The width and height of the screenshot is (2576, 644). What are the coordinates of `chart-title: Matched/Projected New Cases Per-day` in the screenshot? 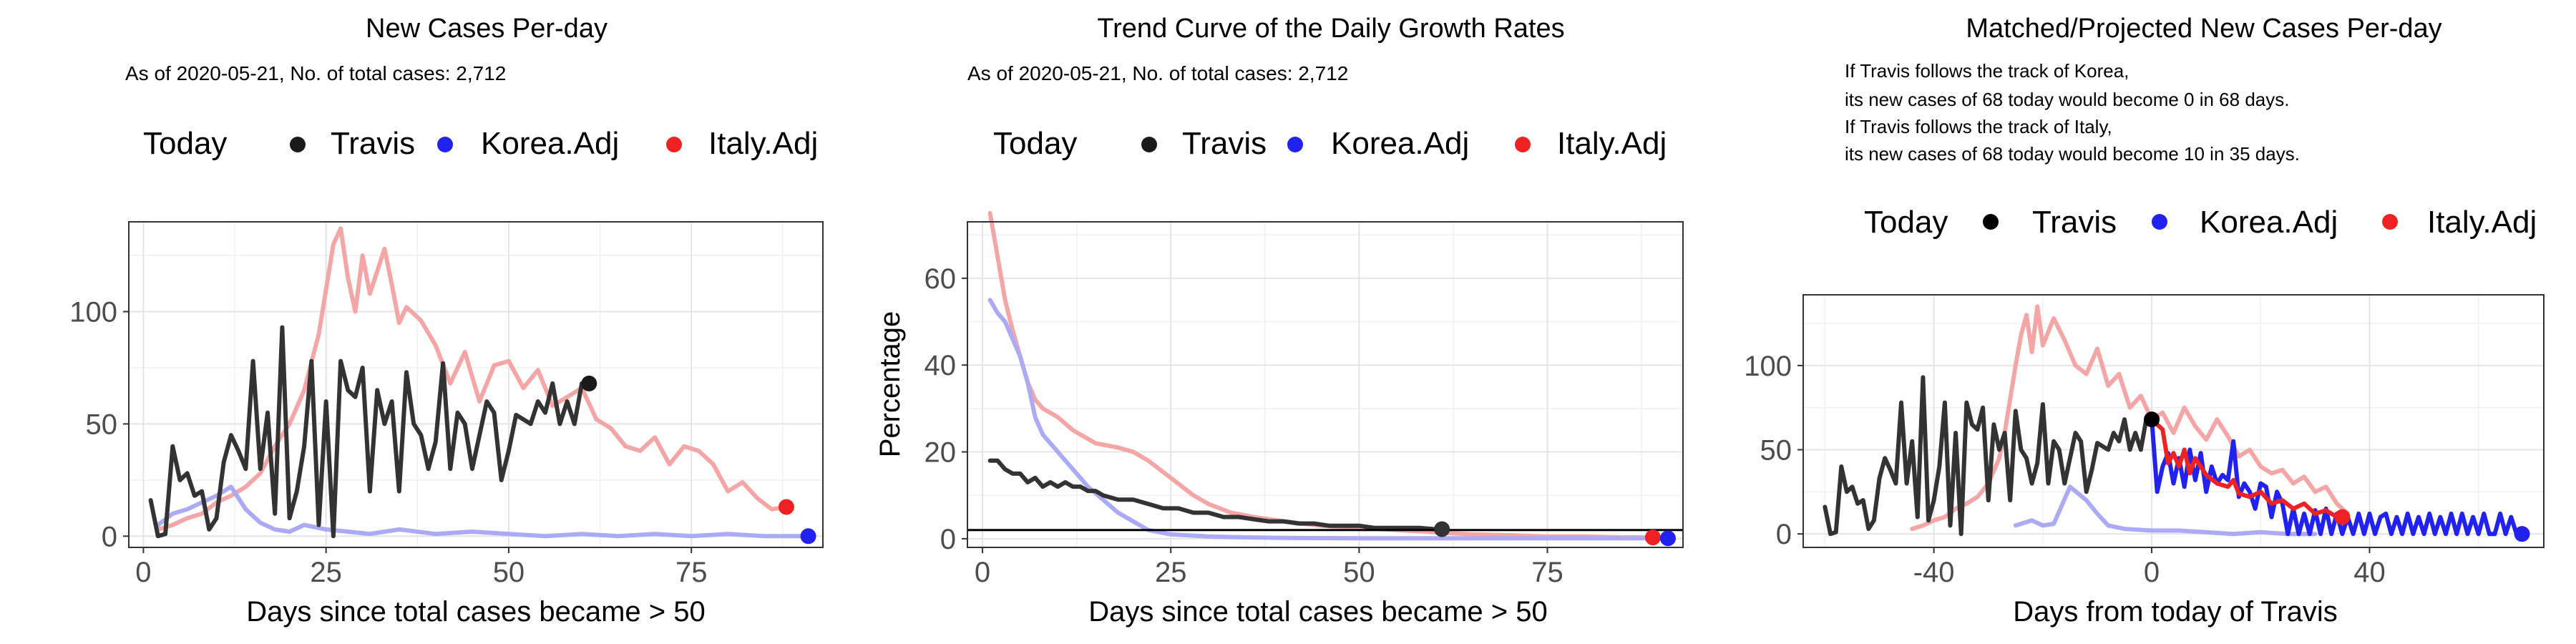 It's located at (2203, 29).